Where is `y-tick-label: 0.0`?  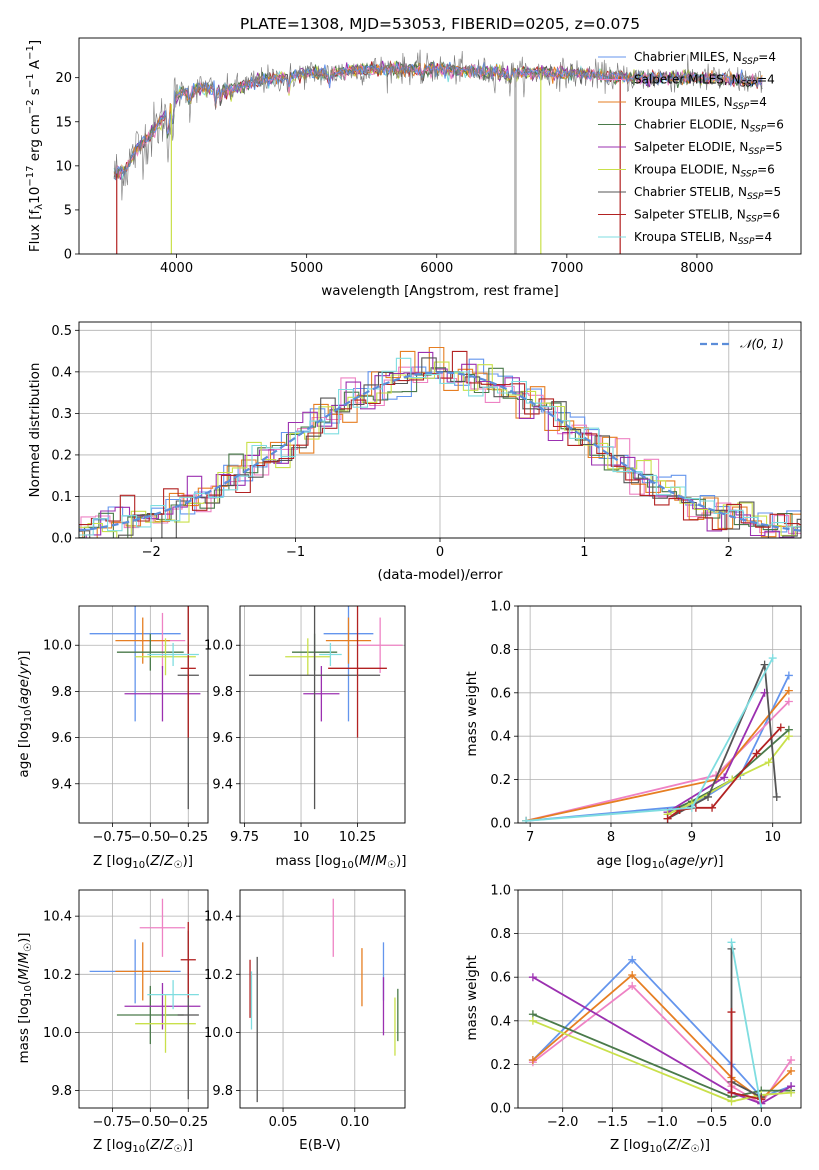 y-tick-label: 0.0 is located at coordinates (500, 1109).